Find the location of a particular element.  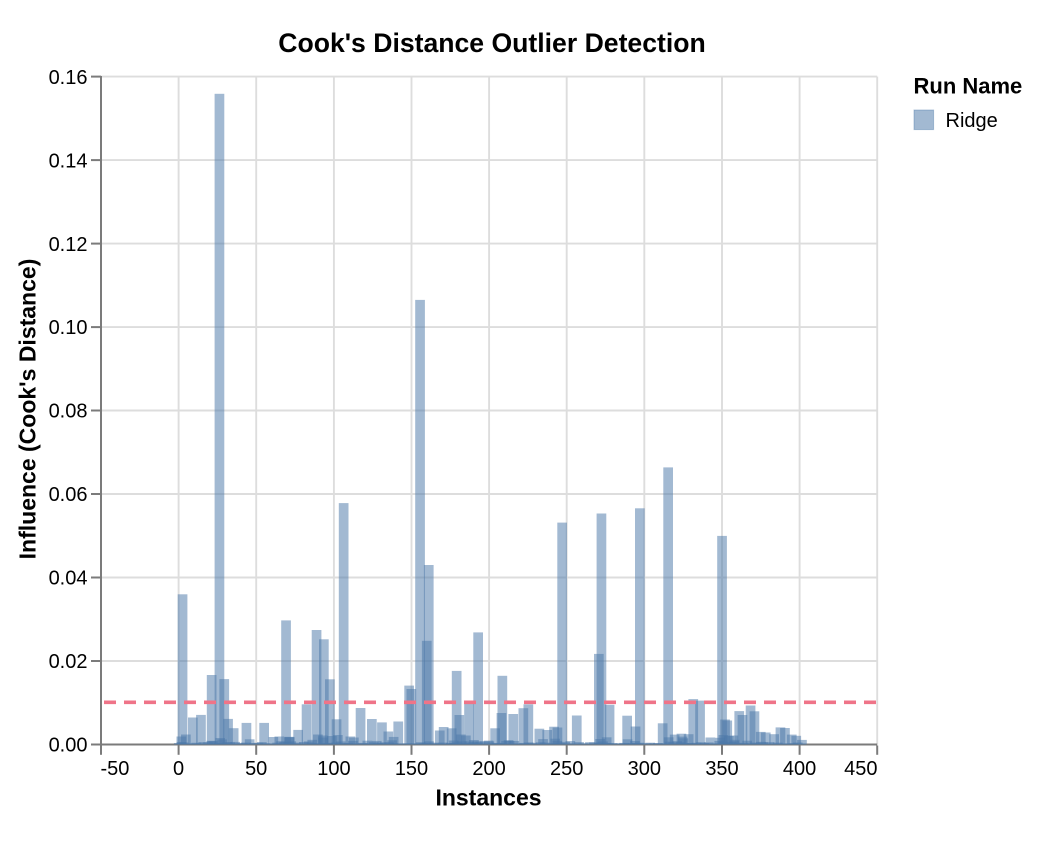

svg-text: Ridge is located at coordinates (972, 121).